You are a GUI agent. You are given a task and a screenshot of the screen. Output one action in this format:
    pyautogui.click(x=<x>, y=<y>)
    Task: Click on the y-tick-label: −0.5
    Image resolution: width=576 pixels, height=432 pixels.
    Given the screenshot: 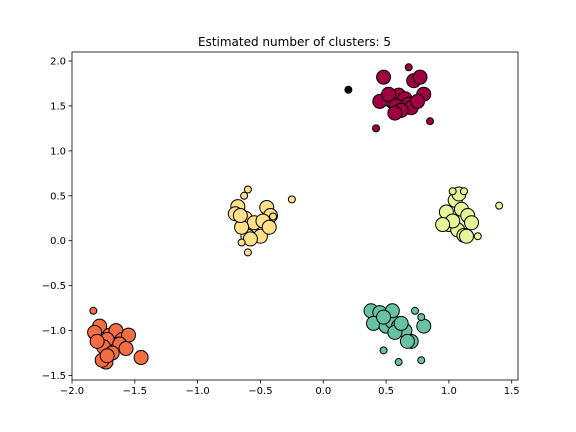 What is the action you would take?
    pyautogui.click(x=54, y=286)
    